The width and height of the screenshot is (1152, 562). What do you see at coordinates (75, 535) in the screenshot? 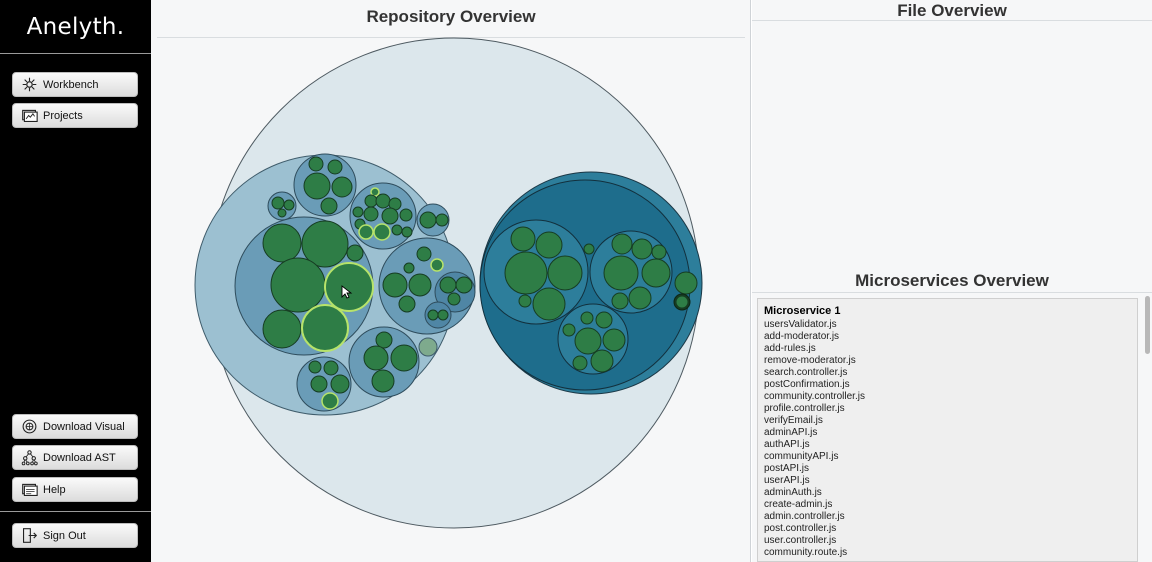
I see `sign-out-button: Sign Out` at bounding box center [75, 535].